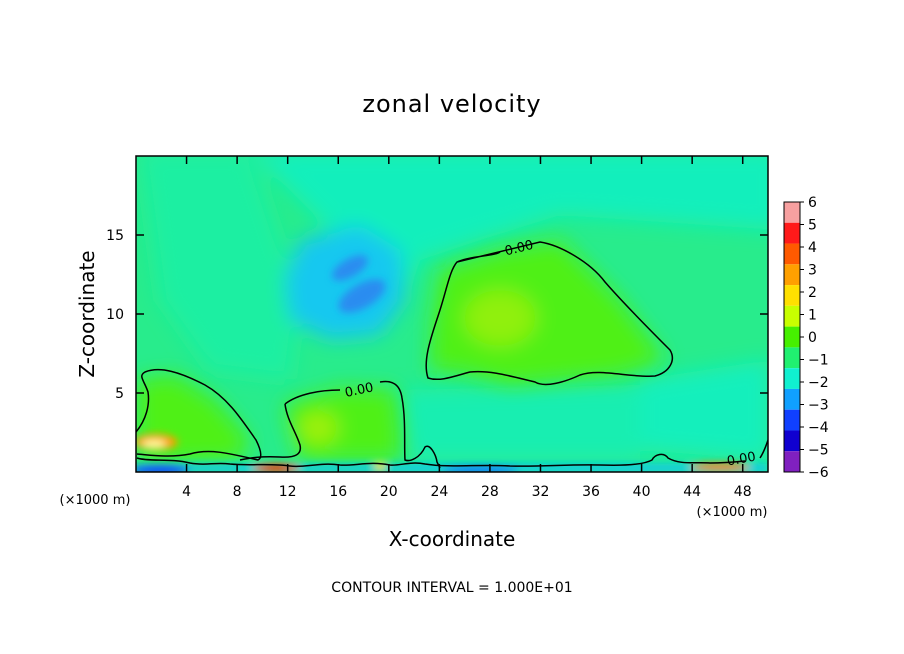  Describe the element at coordinates (520, 422) in the screenshot. I see `field-region-weak-negative-center` at that location.